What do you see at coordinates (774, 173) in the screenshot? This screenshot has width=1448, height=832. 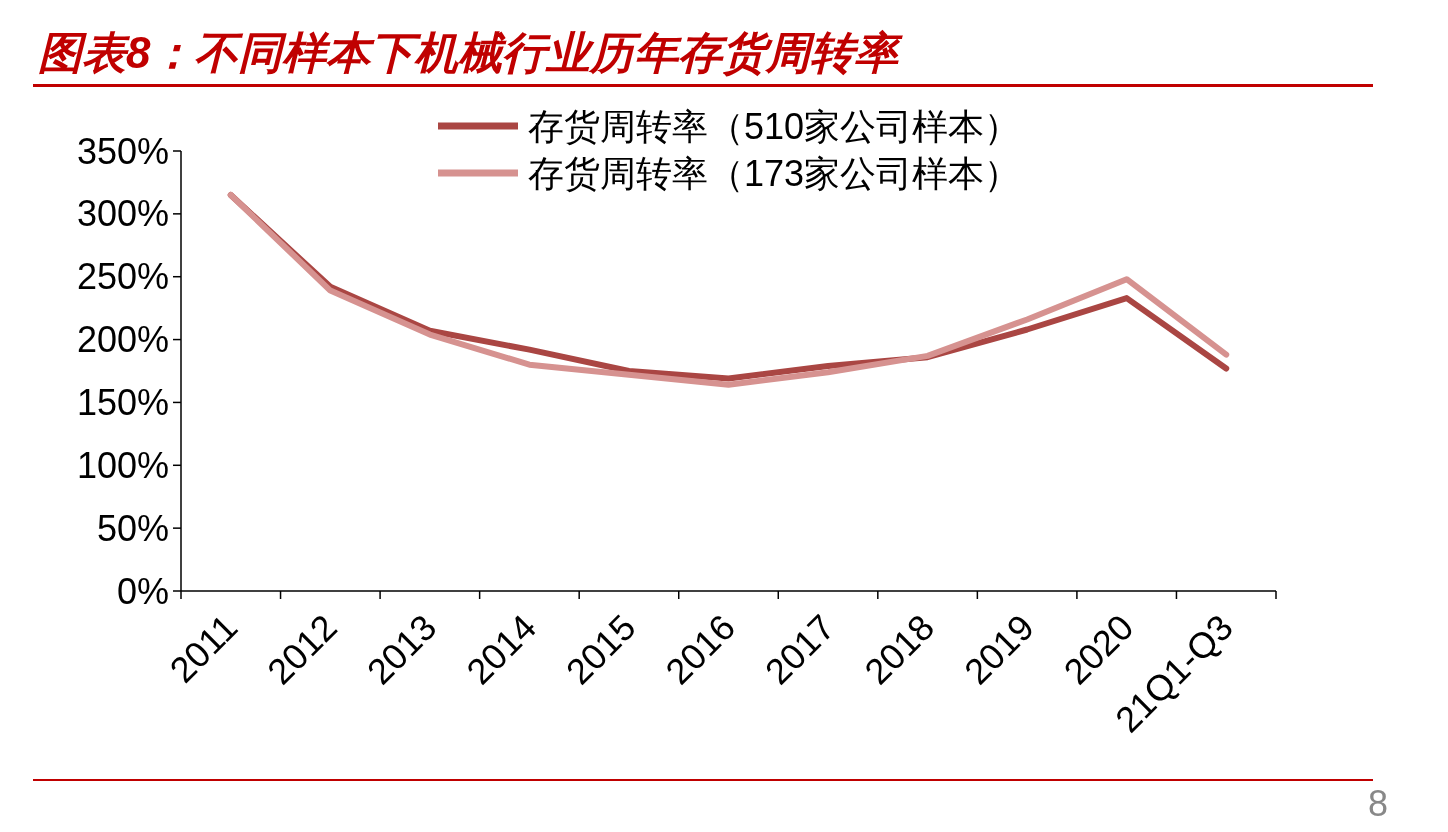 I see `legend-label: 存货周转率（173家公司样本）` at bounding box center [774, 173].